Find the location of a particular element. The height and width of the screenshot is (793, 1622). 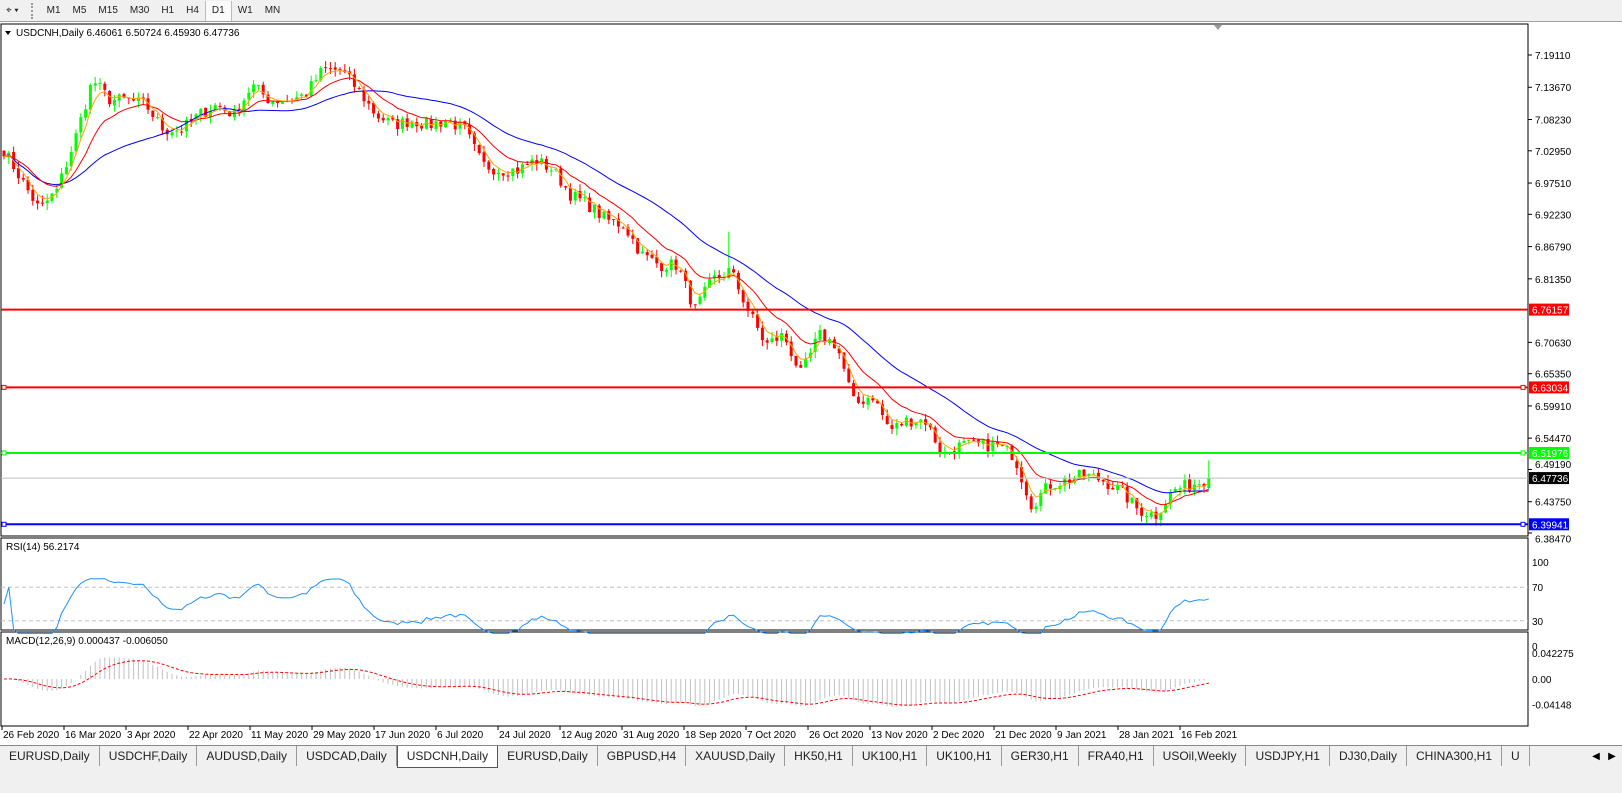

collapse-triangle-icon is located at coordinates (8, 33).